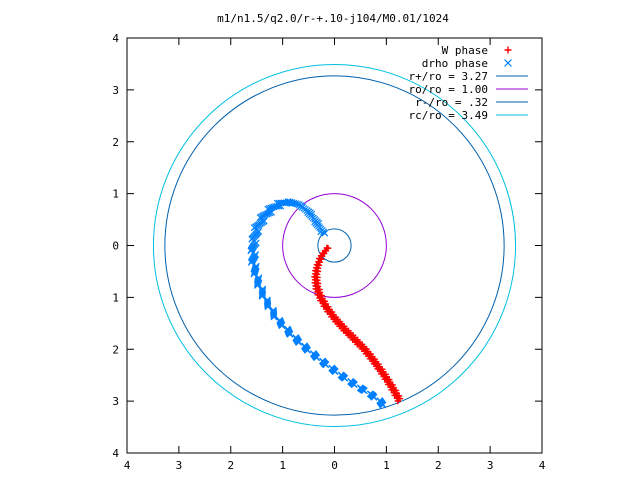 This screenshot has width=640, height=480. Describe the element at coordinates (508, 63) in the screenshot. I see `legend-swatch-drho-phase` at that location.